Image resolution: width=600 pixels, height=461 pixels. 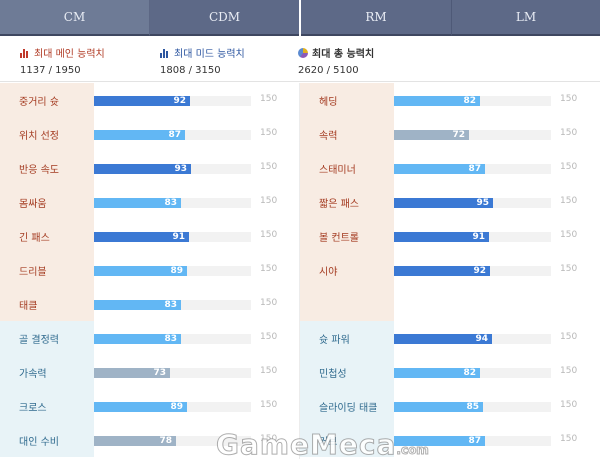 I want to click on tab-cm: CM, so click(x=75, y=18).